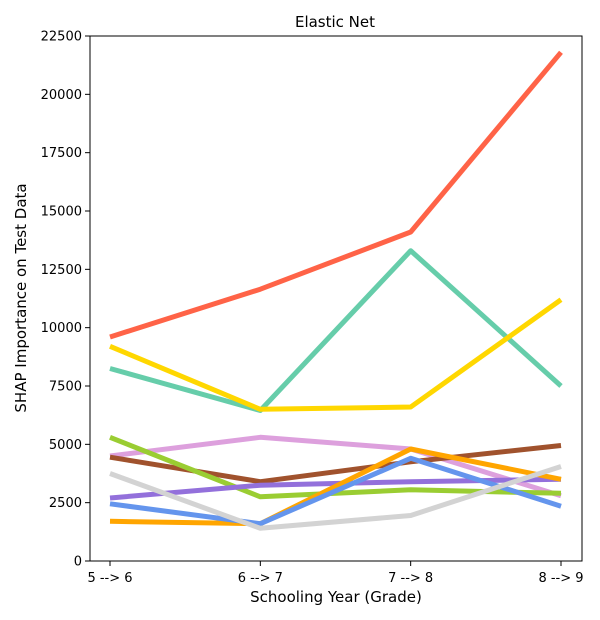 The width and height of the screenshot is (600, 620). What do you see at coordinates (260, 578) in the screenshot?
I see `x-tick-label: 6 --> 7` at bounding box center [260, 578].